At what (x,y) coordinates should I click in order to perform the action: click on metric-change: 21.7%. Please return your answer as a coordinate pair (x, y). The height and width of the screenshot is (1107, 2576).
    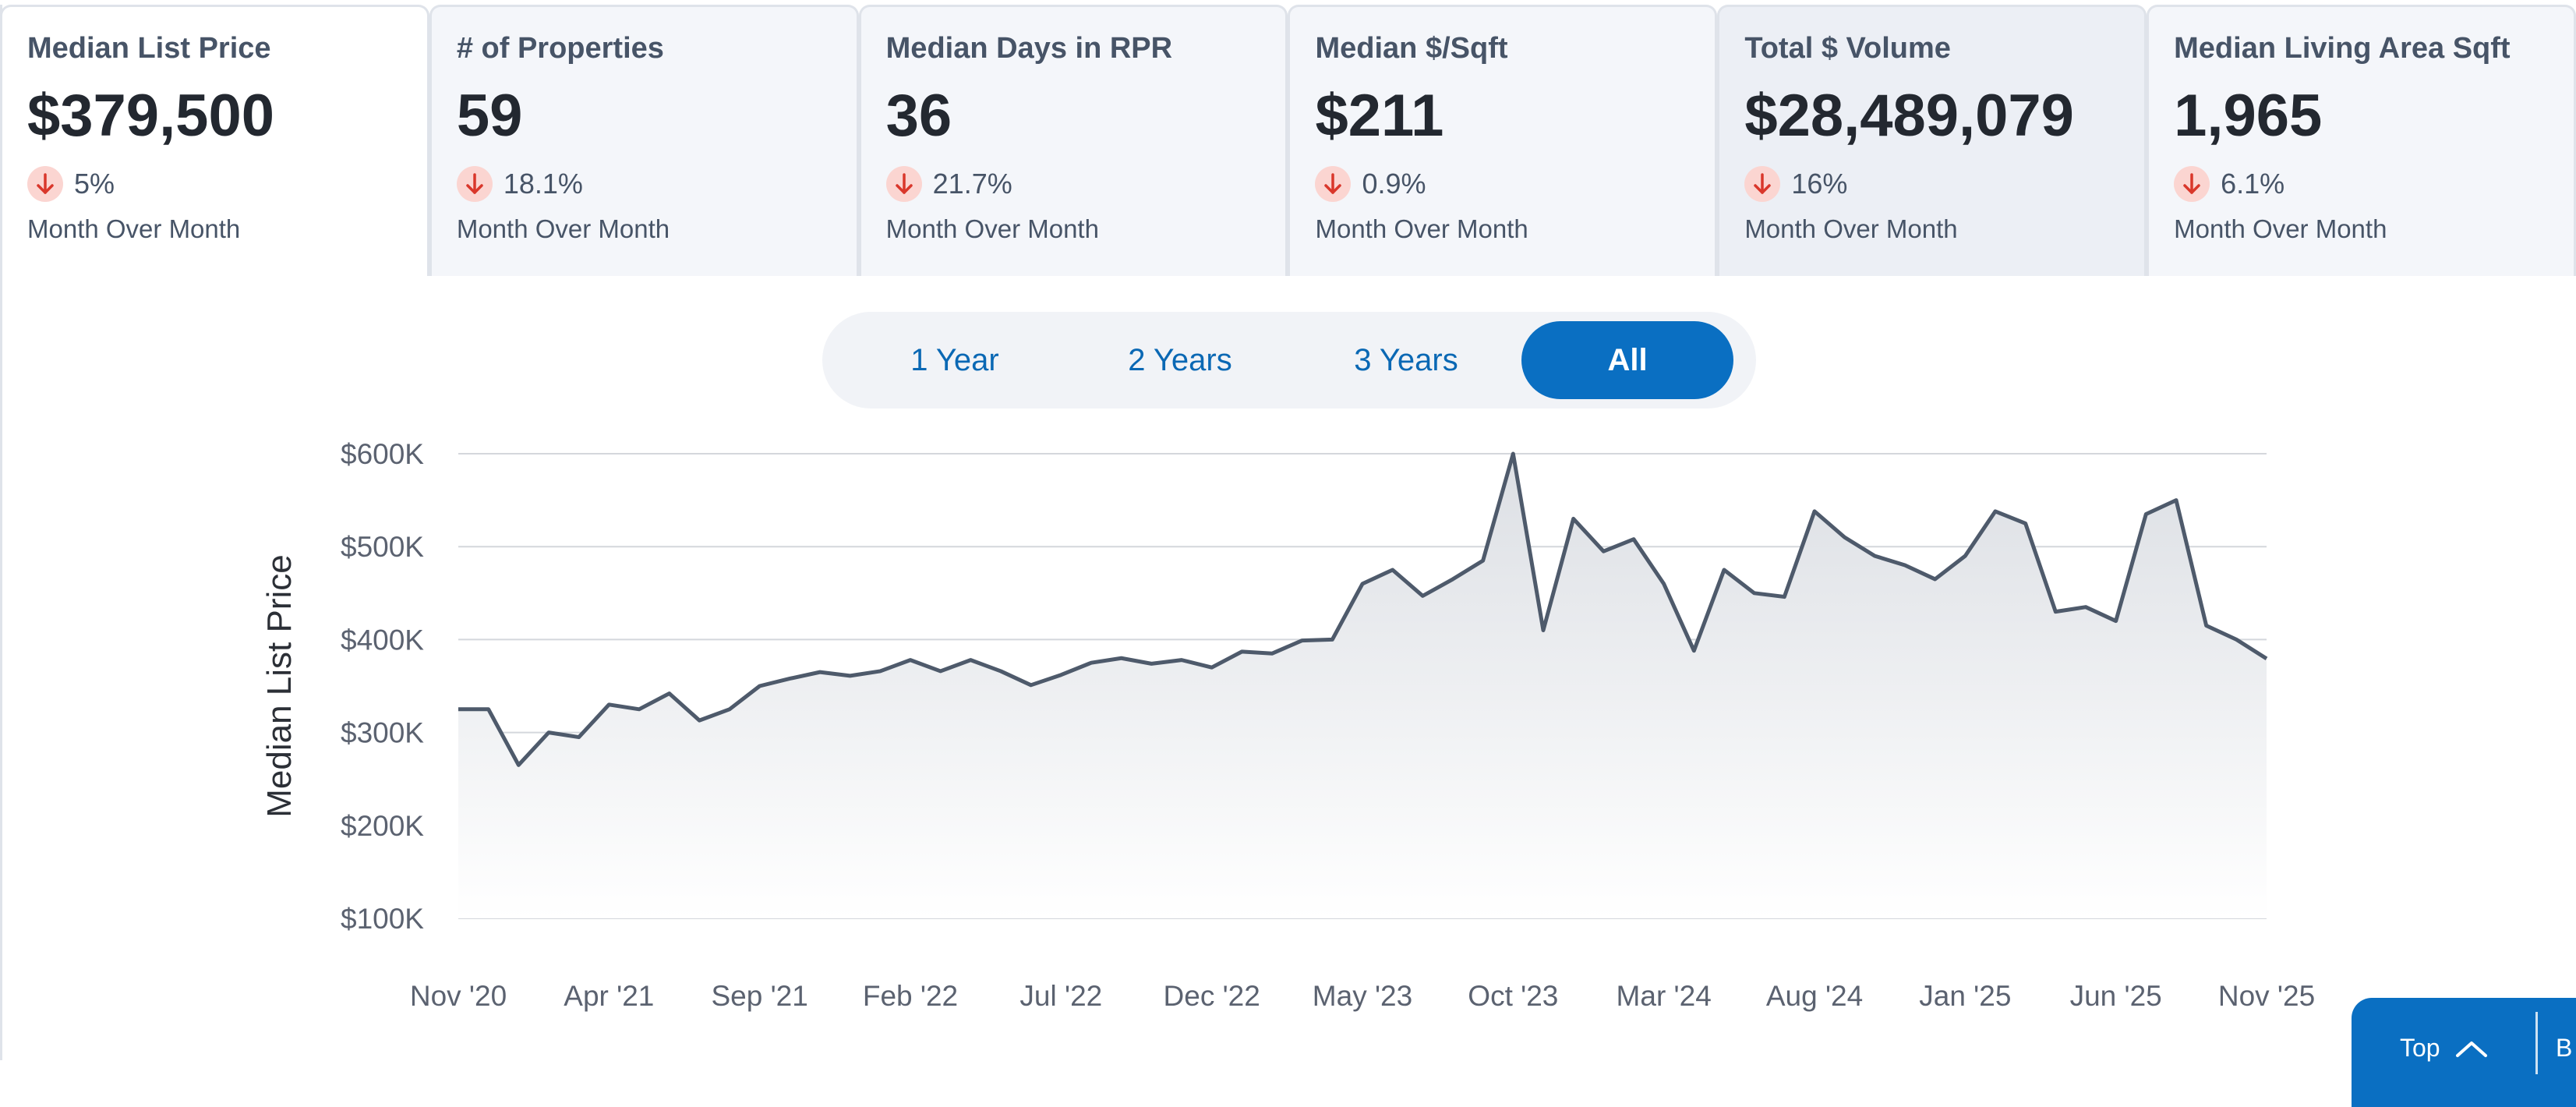
    Looking at the image, I should click on (1085, 184).